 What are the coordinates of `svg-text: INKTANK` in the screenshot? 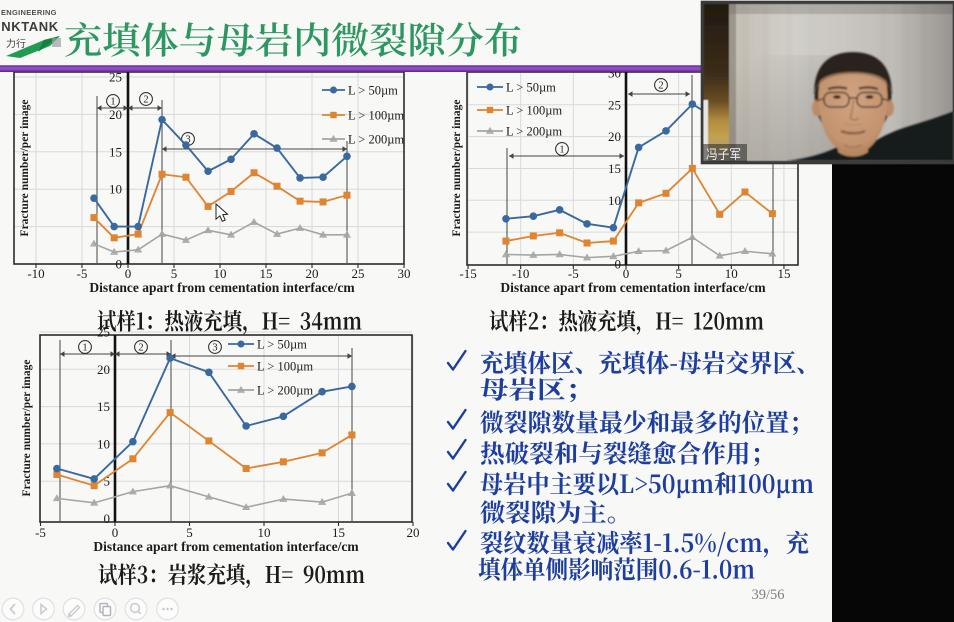 It's located at (29, 26).